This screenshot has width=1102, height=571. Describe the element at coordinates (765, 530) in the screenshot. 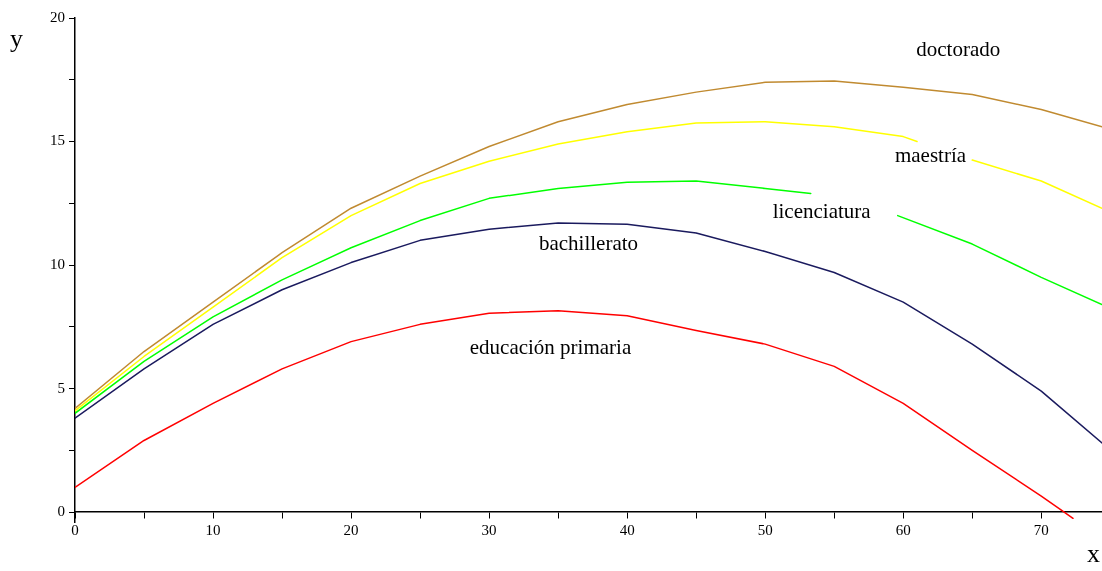

I see `x-tick-label: 50` at that location.